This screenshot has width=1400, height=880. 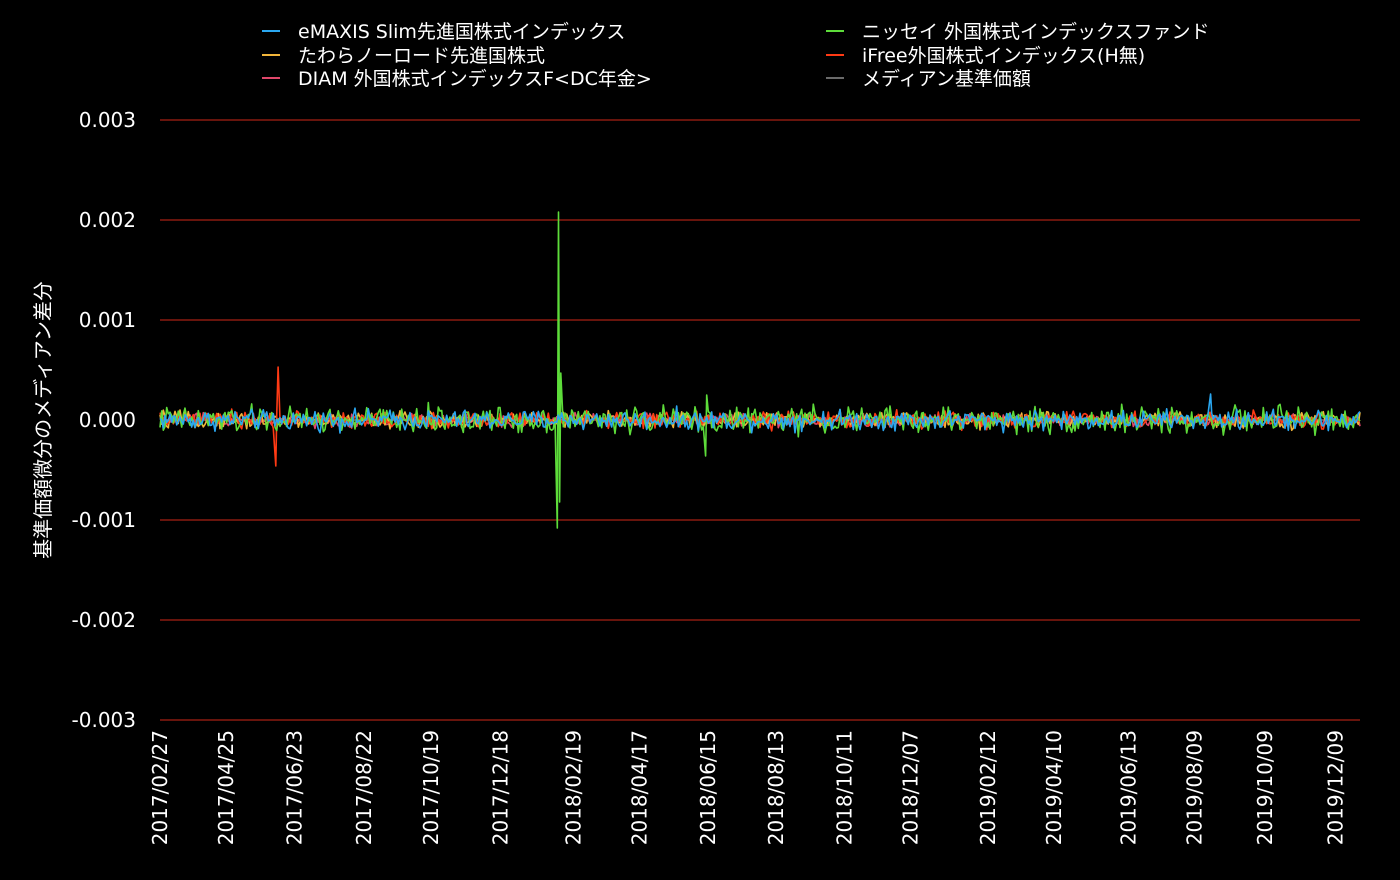 I want to click on legend-item: DIAM 外国株式インデックスF<DC年金>, so click(x=457, y=79).